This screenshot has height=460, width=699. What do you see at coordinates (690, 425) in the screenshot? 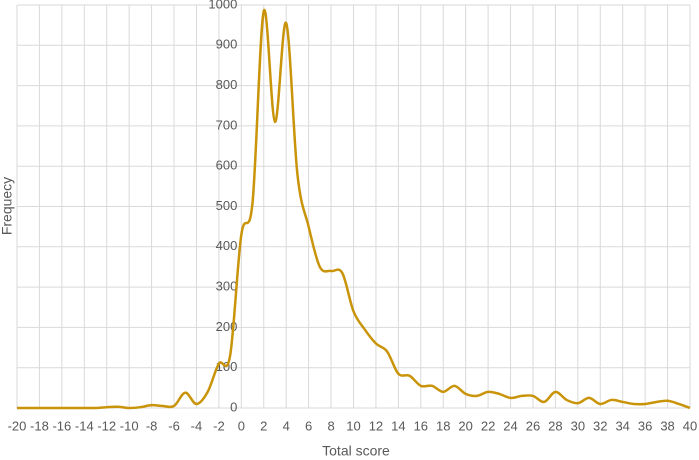
I see `x-tick-label: 40` at bounding box center [690, 425].